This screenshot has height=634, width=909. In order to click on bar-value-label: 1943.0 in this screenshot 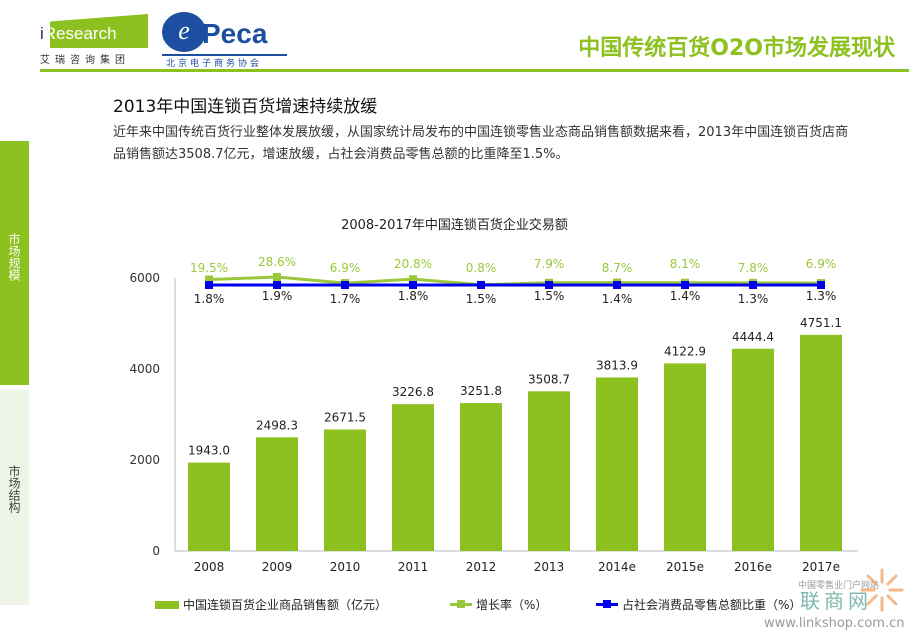, I will do `click(209, 451)`.